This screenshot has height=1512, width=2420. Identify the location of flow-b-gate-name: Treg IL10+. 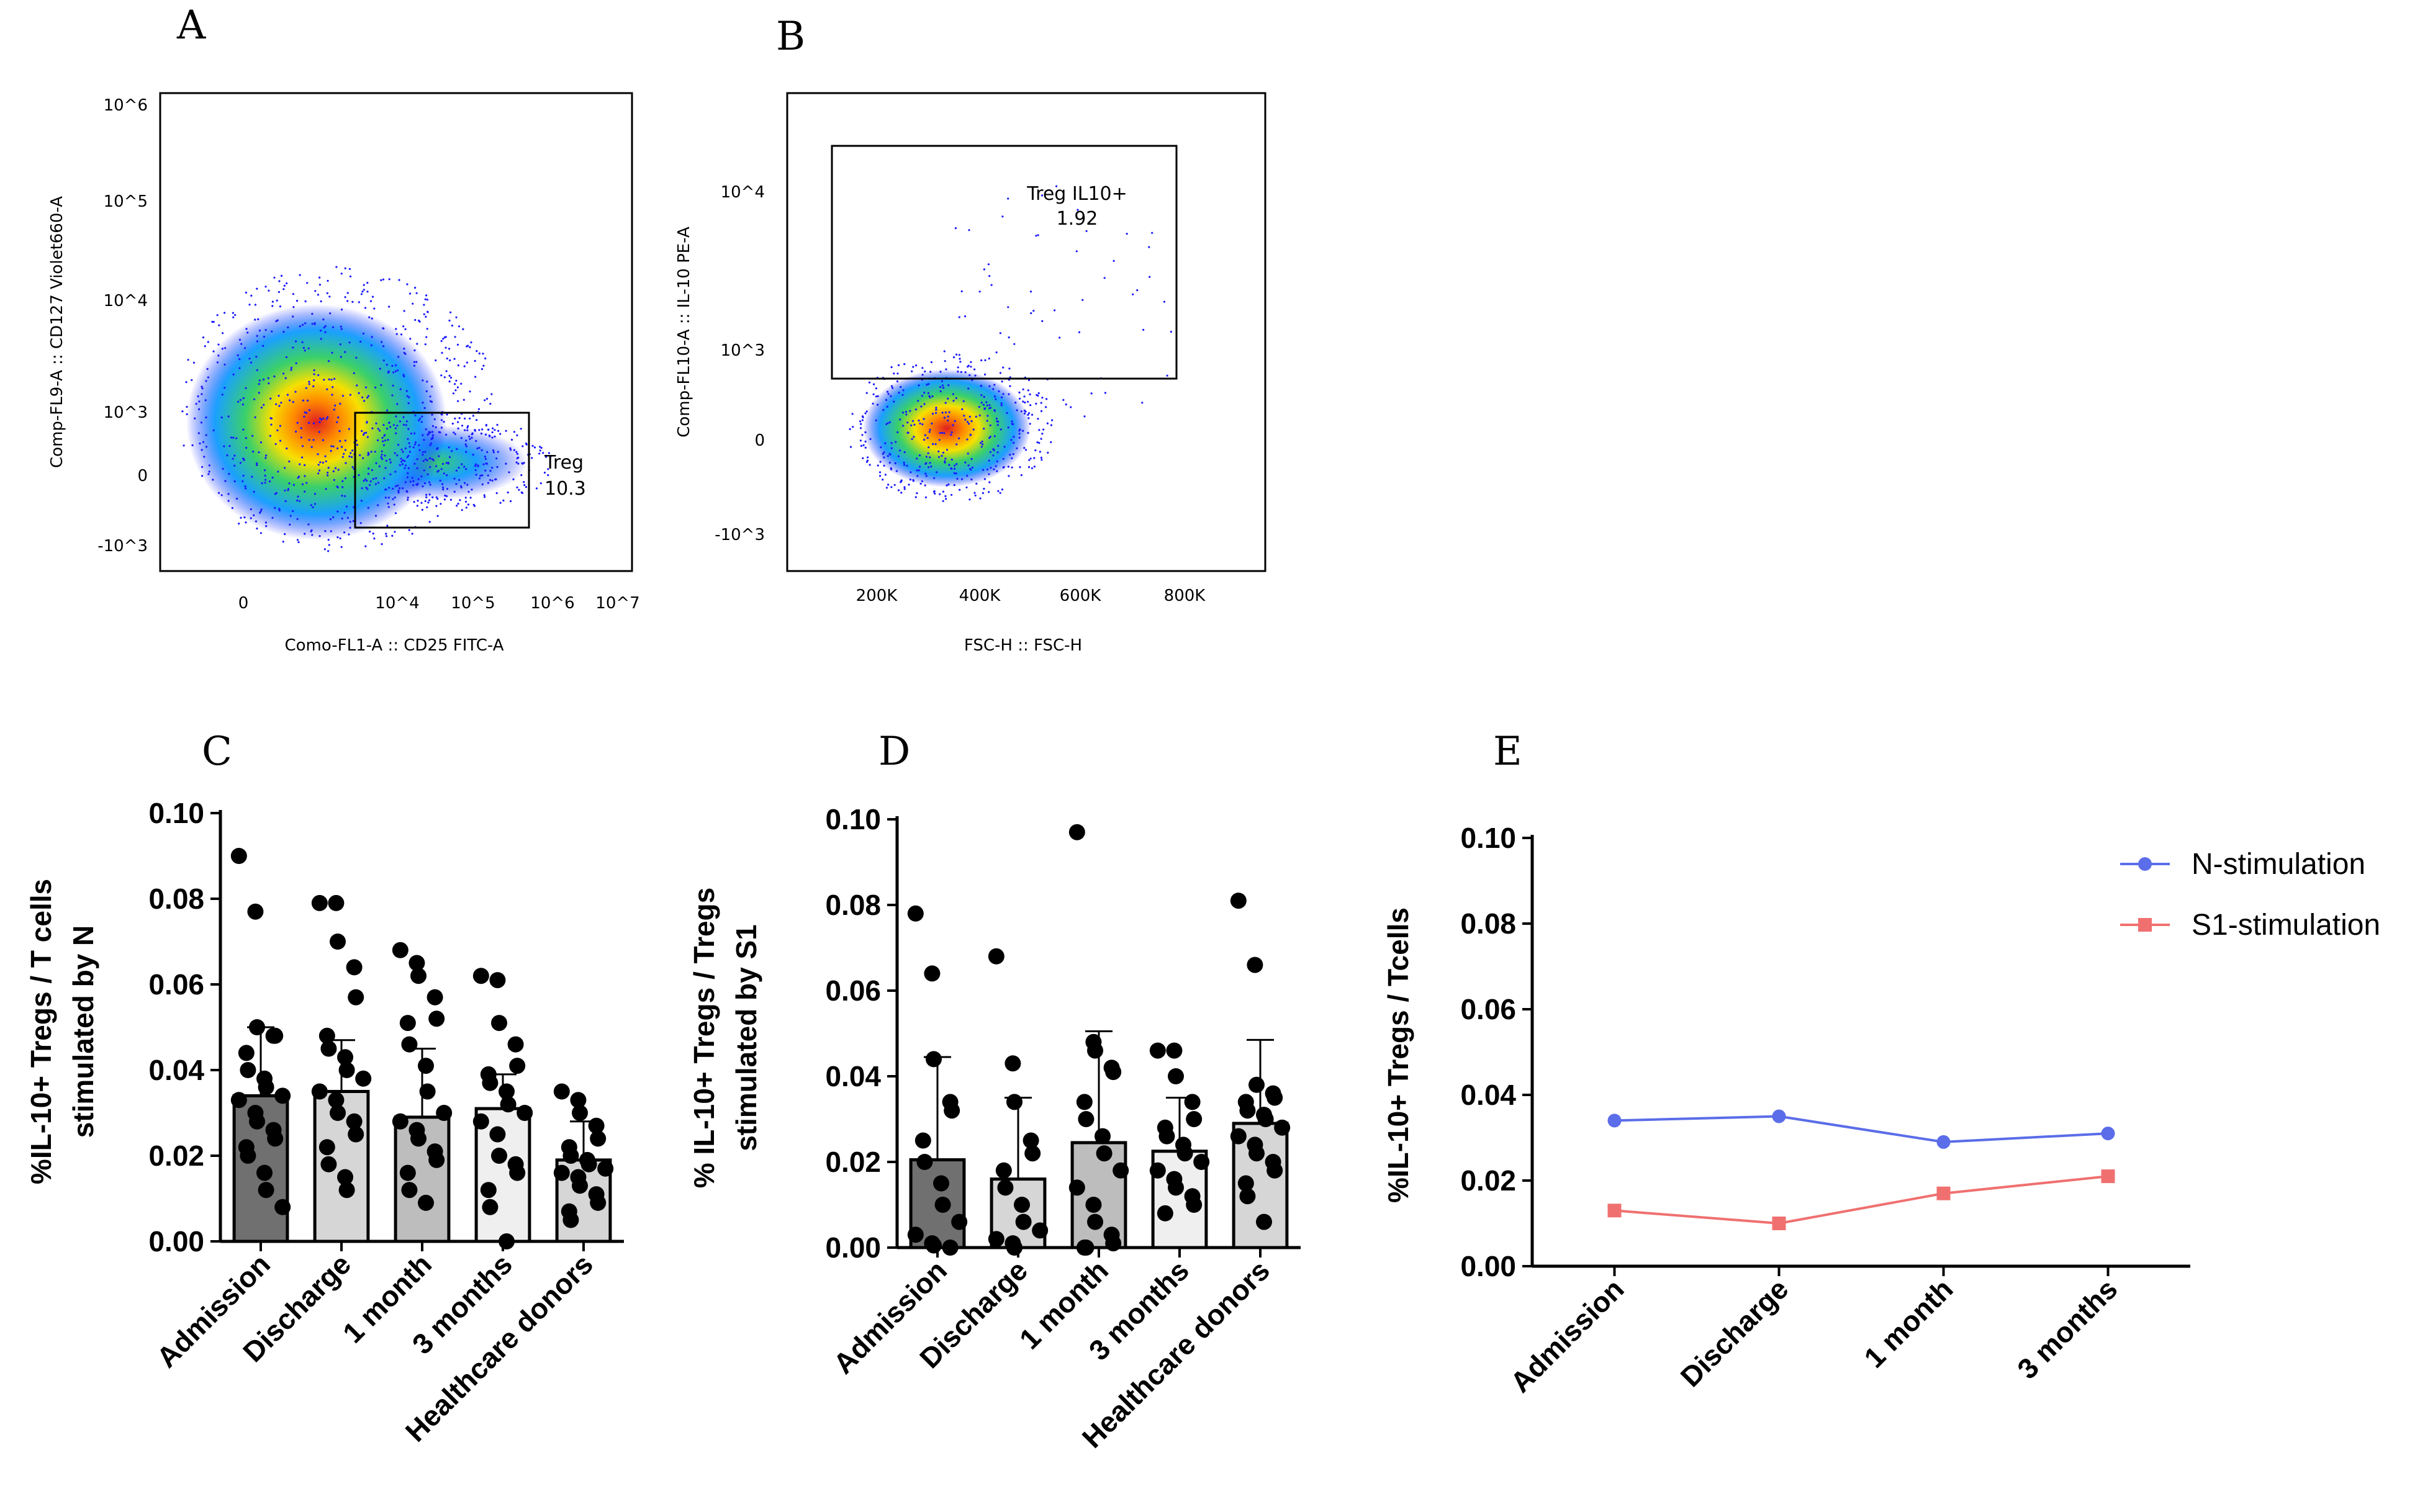
(1076, 194).